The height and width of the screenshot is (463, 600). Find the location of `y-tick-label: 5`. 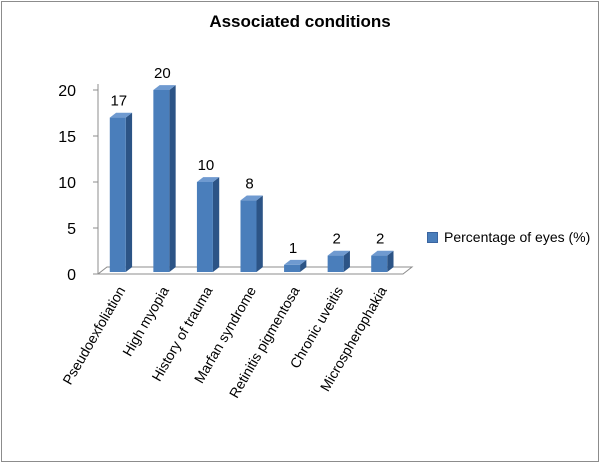

y-tick-label: 5 is located at coordinates (71, 229).